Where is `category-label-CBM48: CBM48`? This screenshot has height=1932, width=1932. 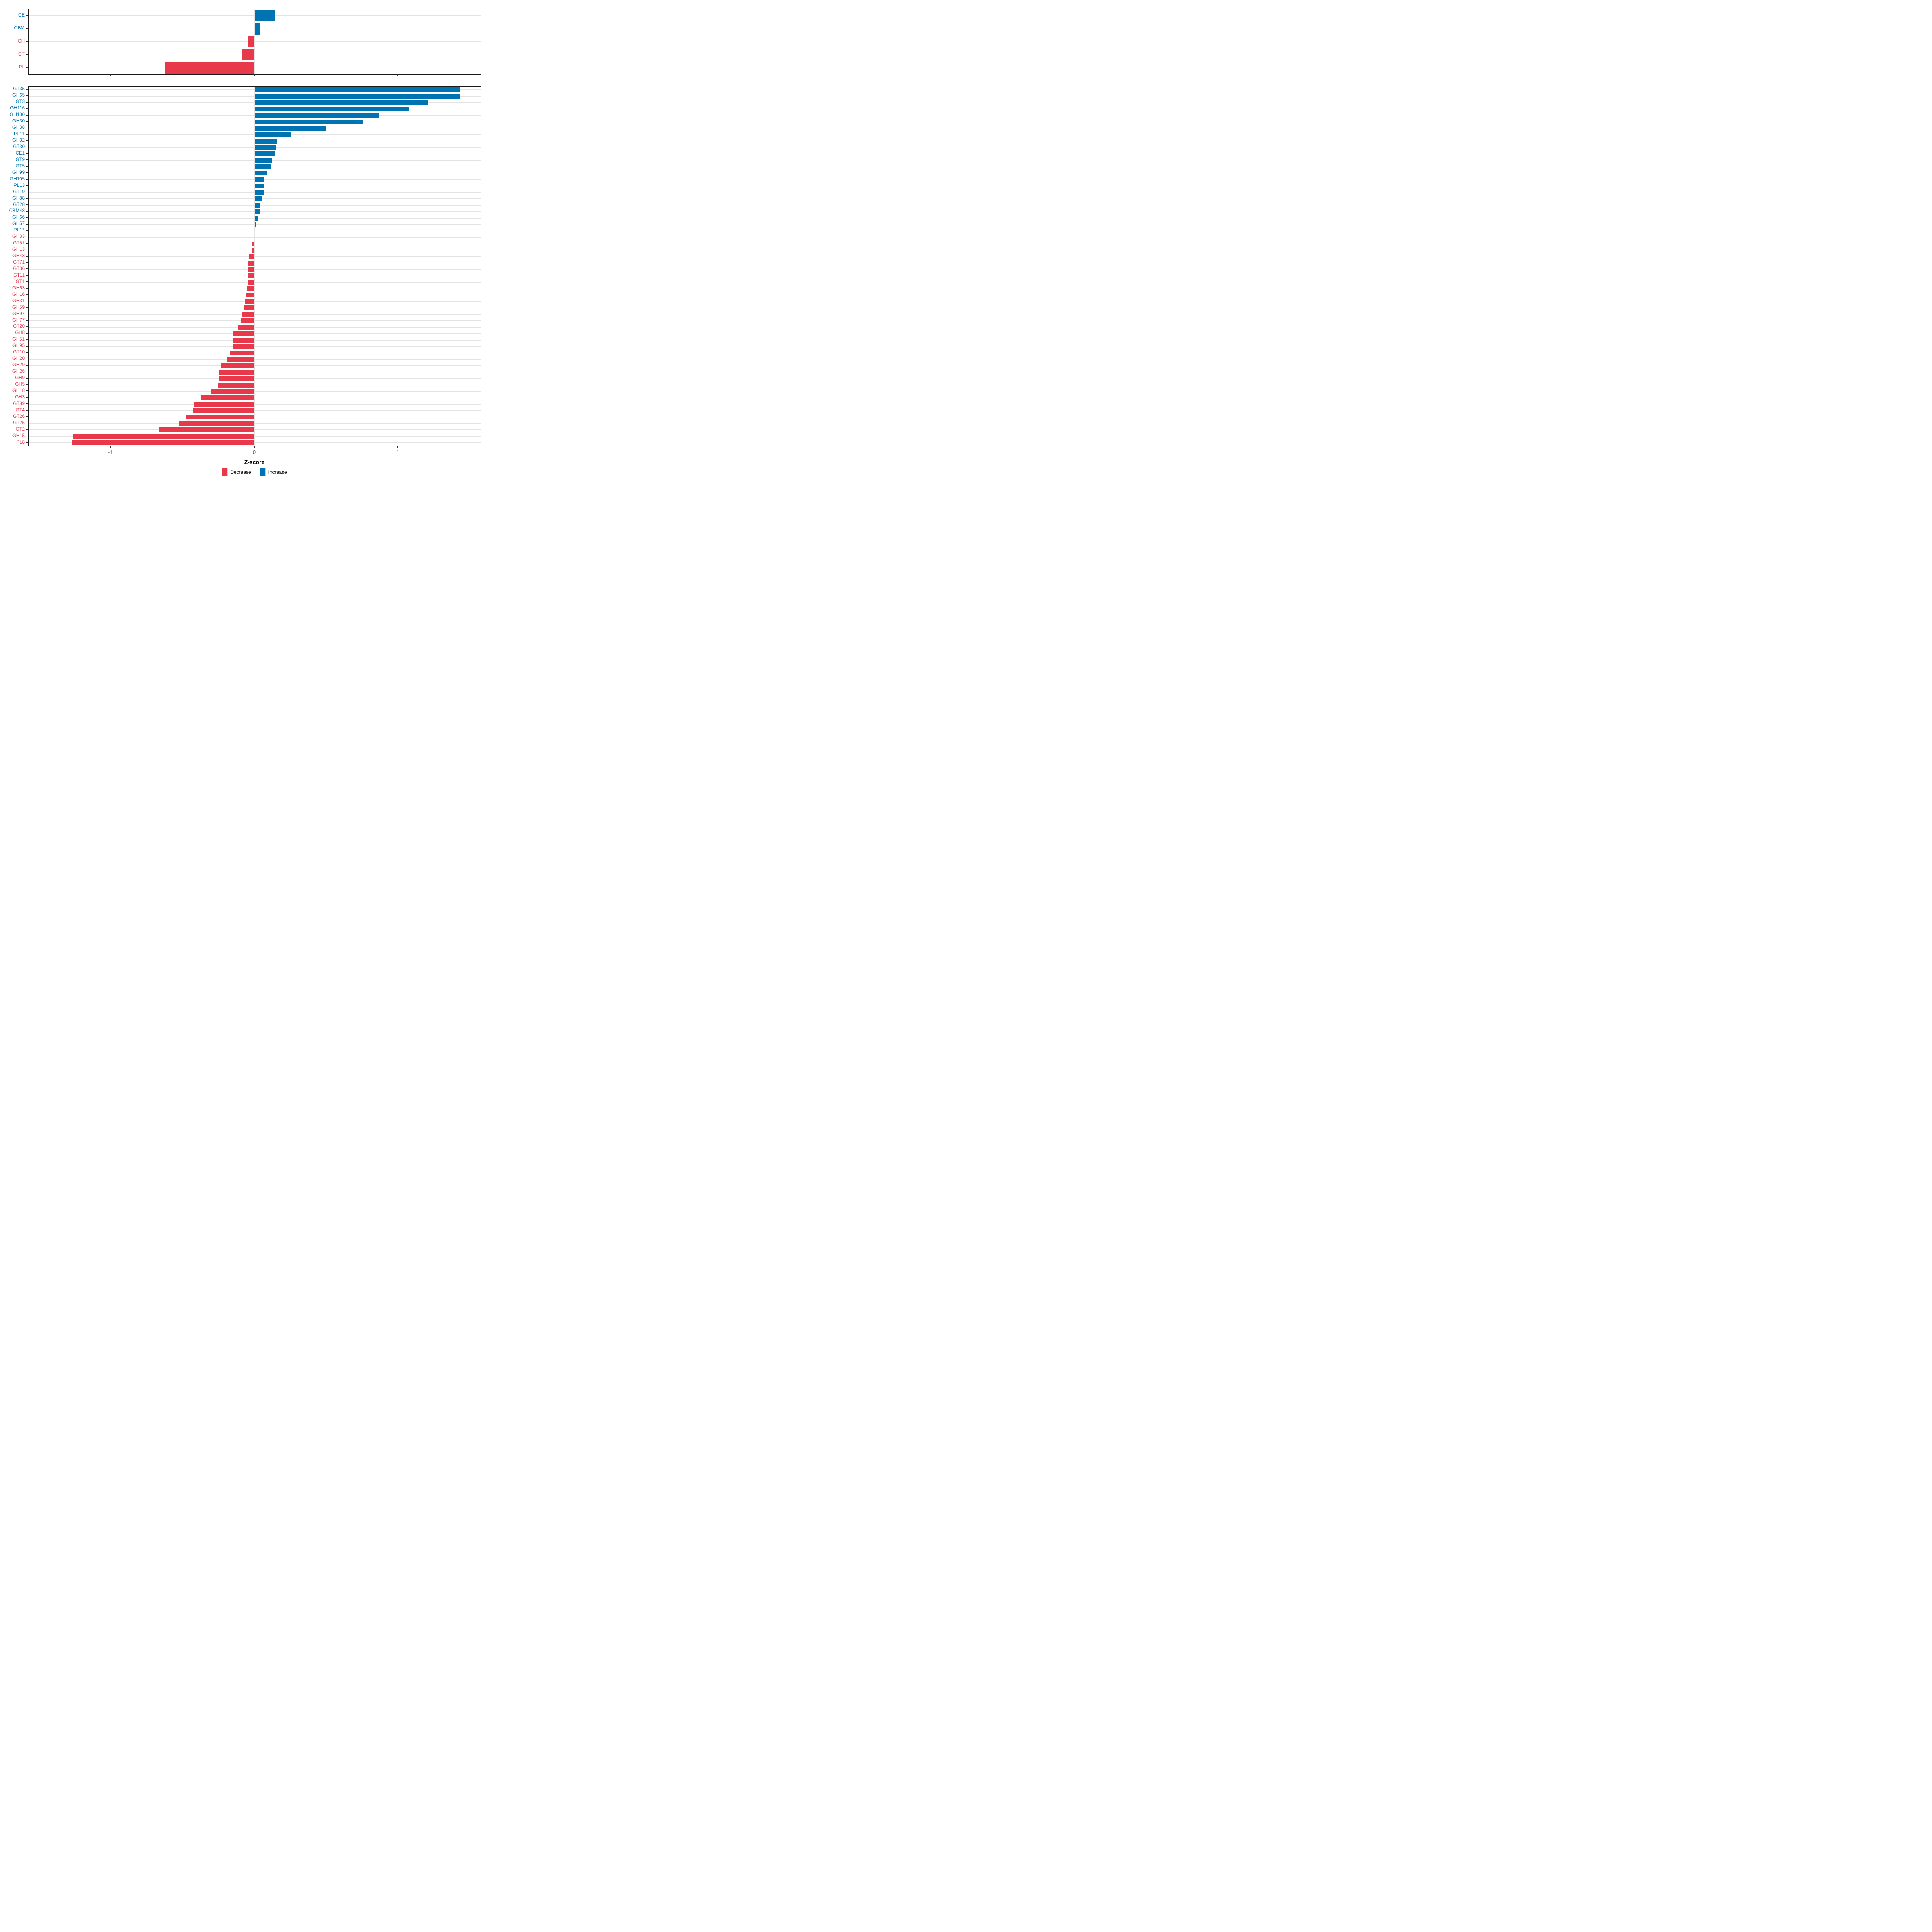
category-label-CBM48: CBM48 is located at coordinates (17, 211).